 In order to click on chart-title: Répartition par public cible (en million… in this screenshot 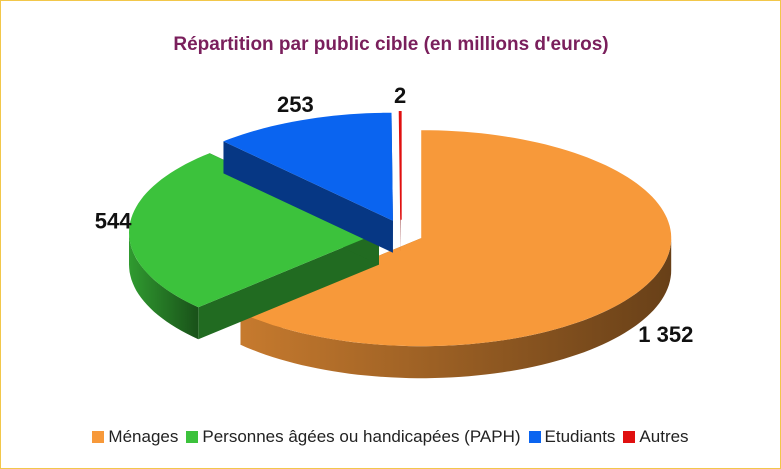, I will do `click(390, 44)`.